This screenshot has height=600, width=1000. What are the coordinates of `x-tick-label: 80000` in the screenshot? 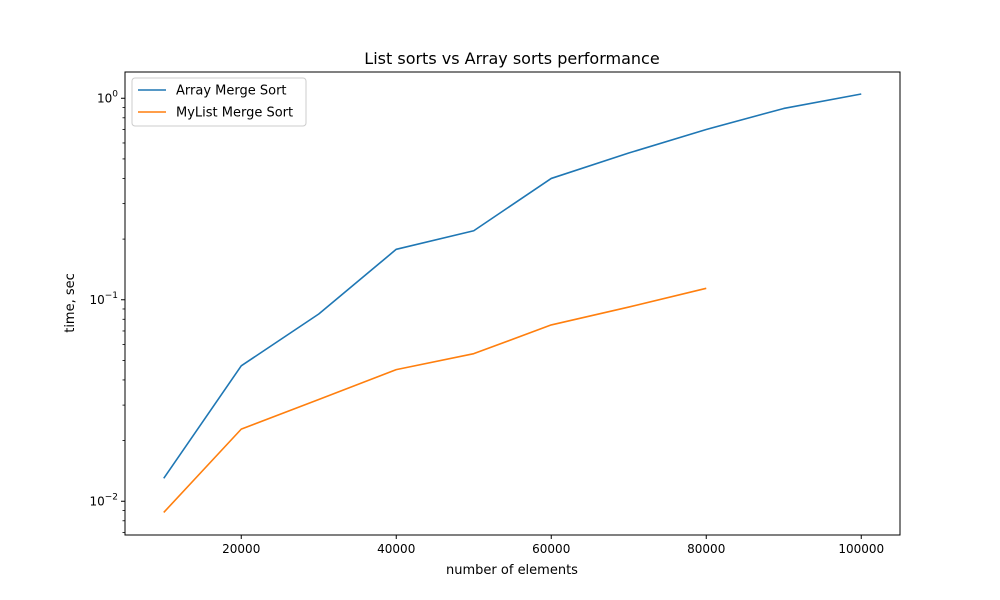 It's located at (706, 549).